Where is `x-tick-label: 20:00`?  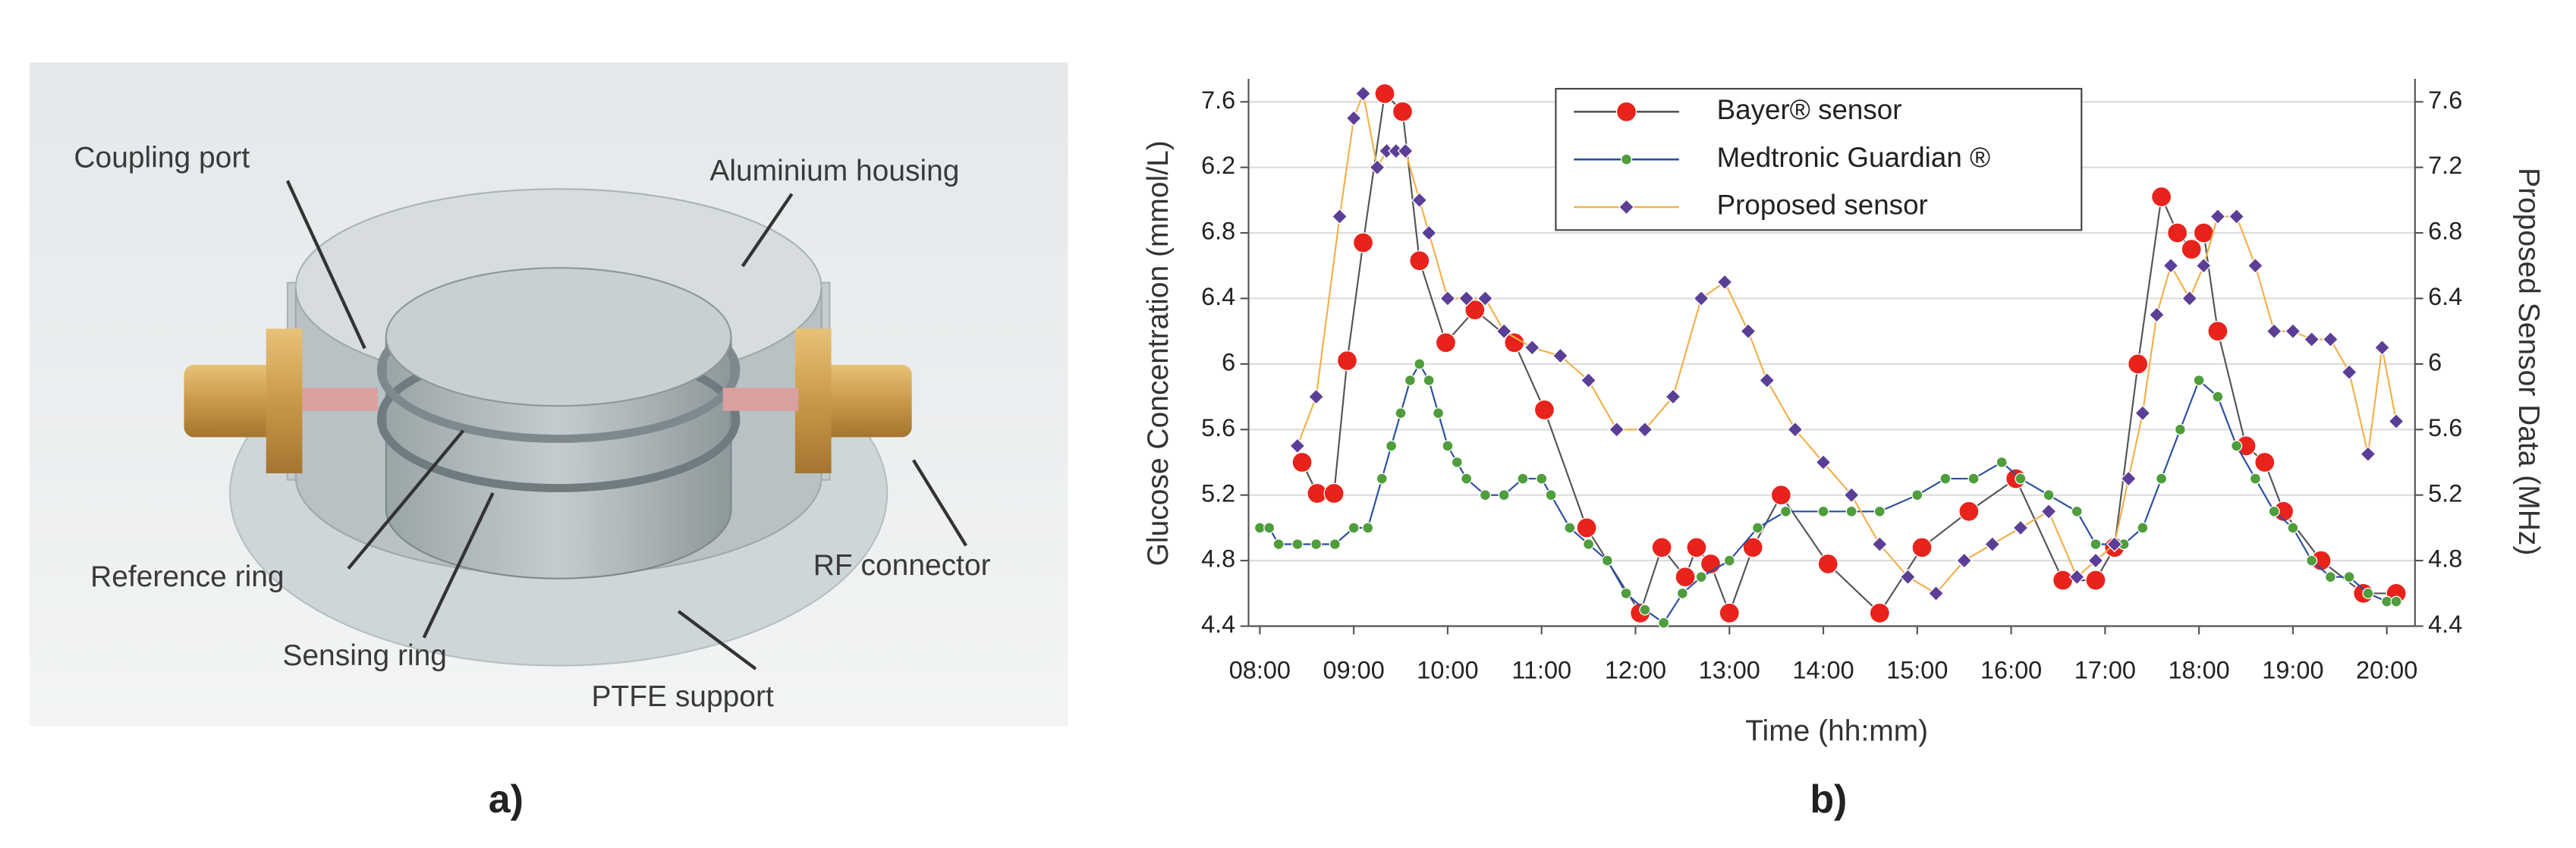 x-tick-label: 20:00 is located at coordinates (2386, 670).